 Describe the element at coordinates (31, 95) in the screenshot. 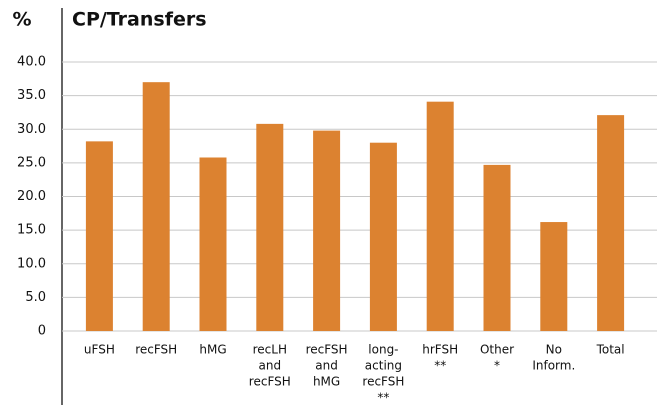

I see `y-tick-label: 35.0` at that location.